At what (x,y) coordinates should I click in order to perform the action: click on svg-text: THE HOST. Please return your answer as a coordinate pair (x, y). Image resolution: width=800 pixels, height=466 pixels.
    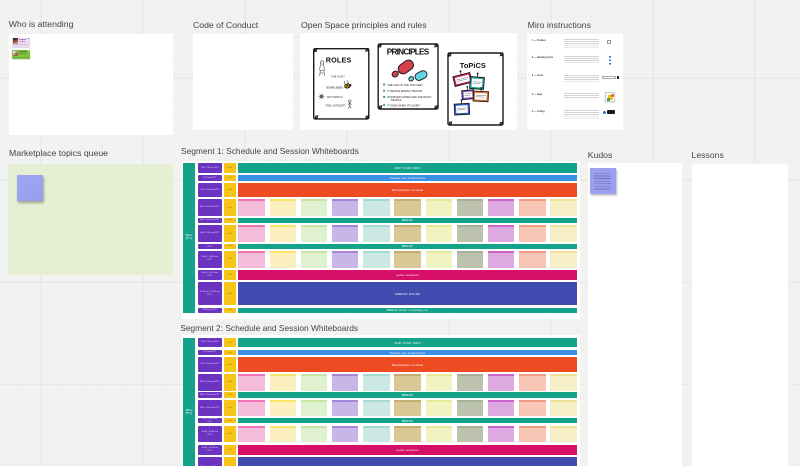
    Looking at the image, I should click on (338, 77).